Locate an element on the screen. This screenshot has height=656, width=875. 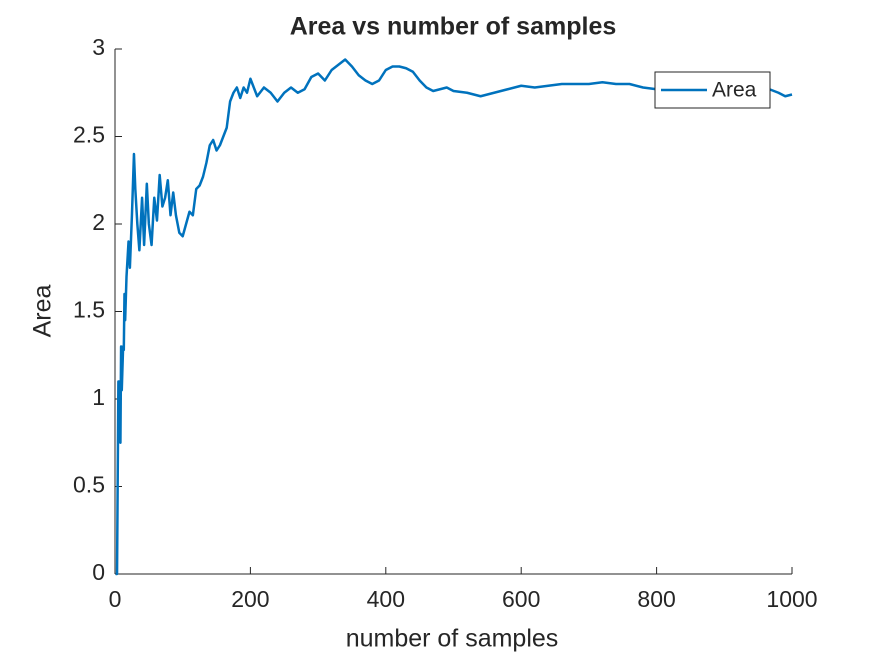
y-tick-label: 0 is located at coordinates (98, 572).